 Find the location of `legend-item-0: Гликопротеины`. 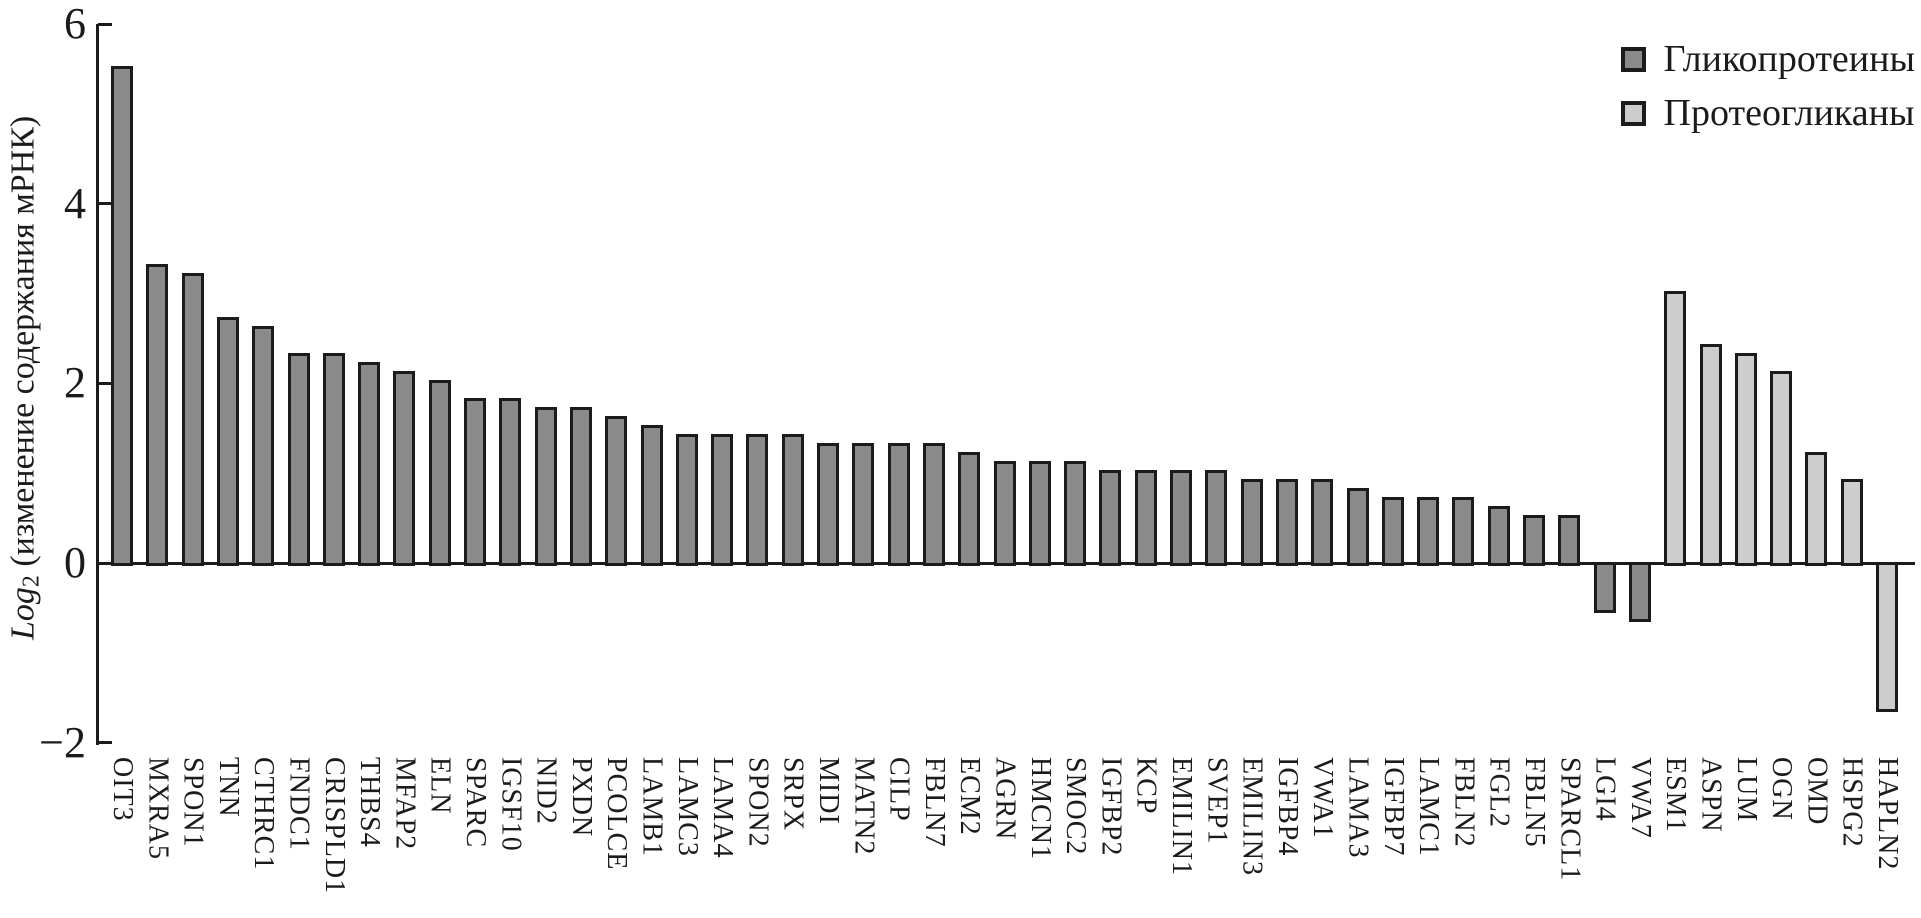

legend-item-0: Гликопротеины is located at coordinates (1767, 59).